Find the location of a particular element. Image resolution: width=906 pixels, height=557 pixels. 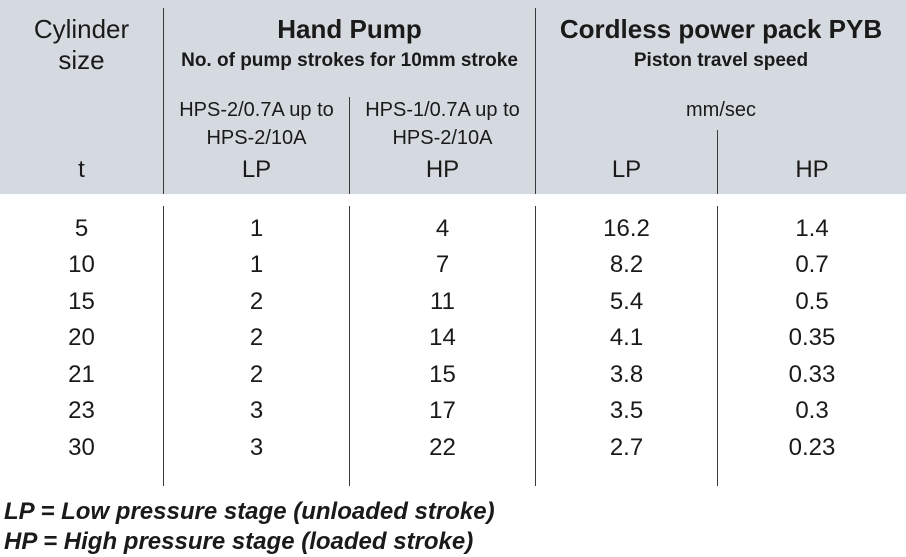

cell-hand-hp: 17 is located at coordinates (442, 410).